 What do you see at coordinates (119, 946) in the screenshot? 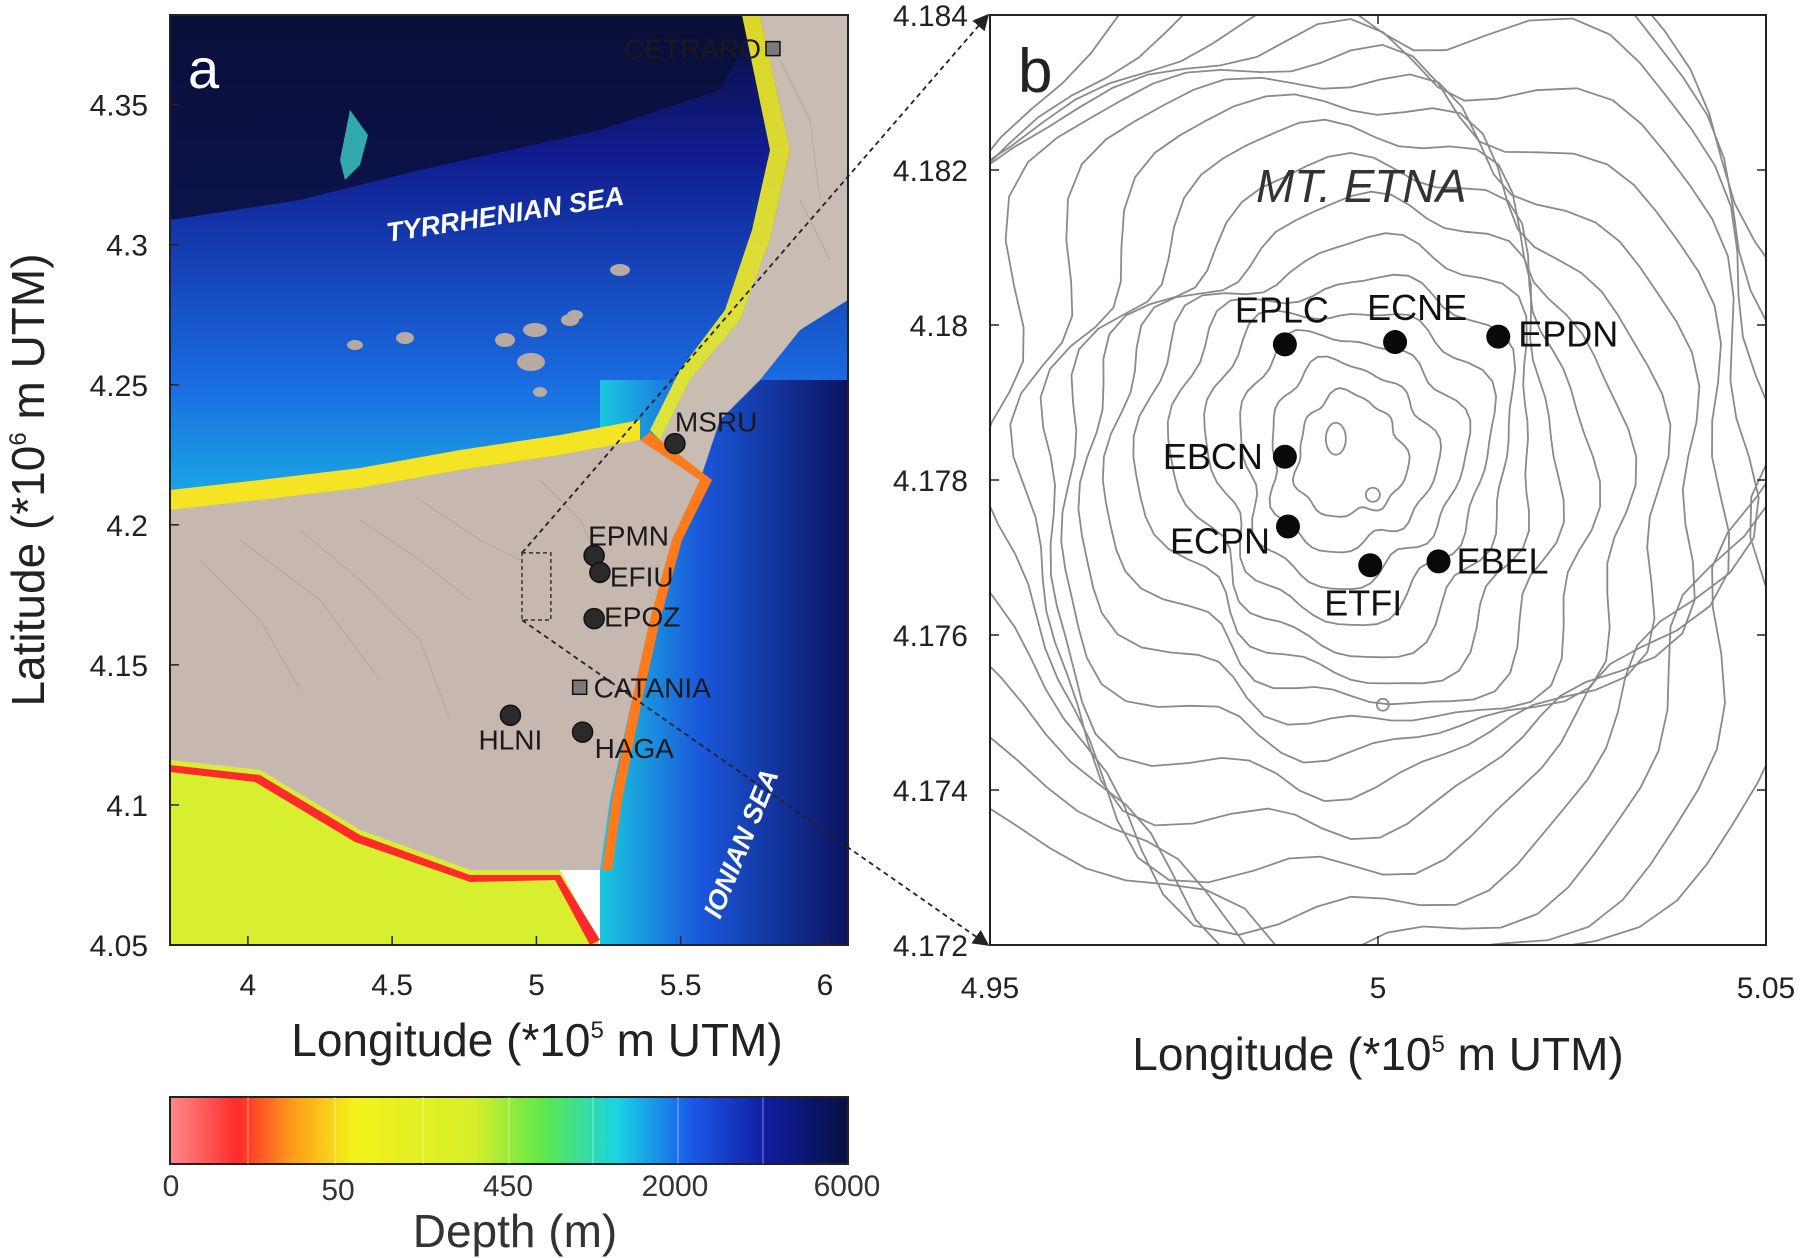
I see `y-tick-label: 4.05` at bounding box center [119, 946].